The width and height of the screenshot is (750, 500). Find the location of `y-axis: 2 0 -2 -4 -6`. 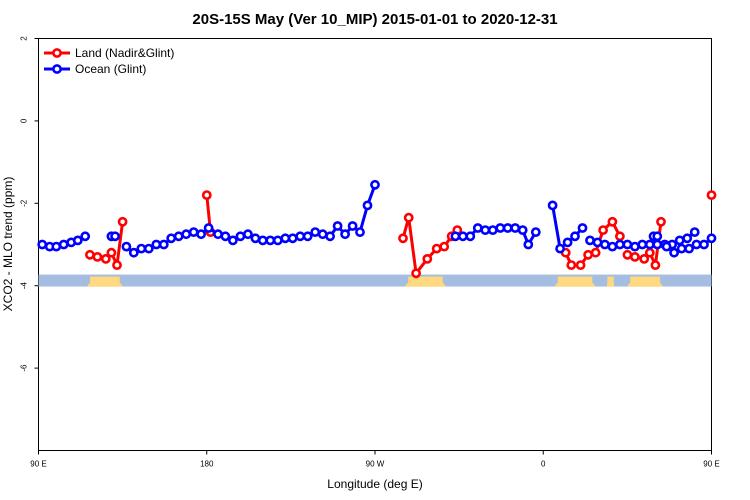

y-axis: 2 0 -2 -4 -6 is located at coordinates (29, 204).